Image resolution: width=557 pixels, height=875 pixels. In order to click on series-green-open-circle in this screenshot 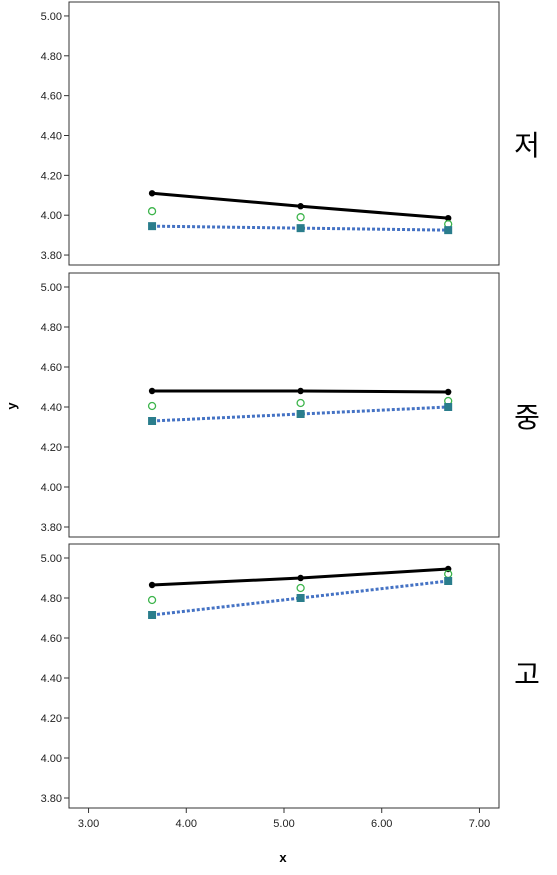, I will do `click(300, 403)`.